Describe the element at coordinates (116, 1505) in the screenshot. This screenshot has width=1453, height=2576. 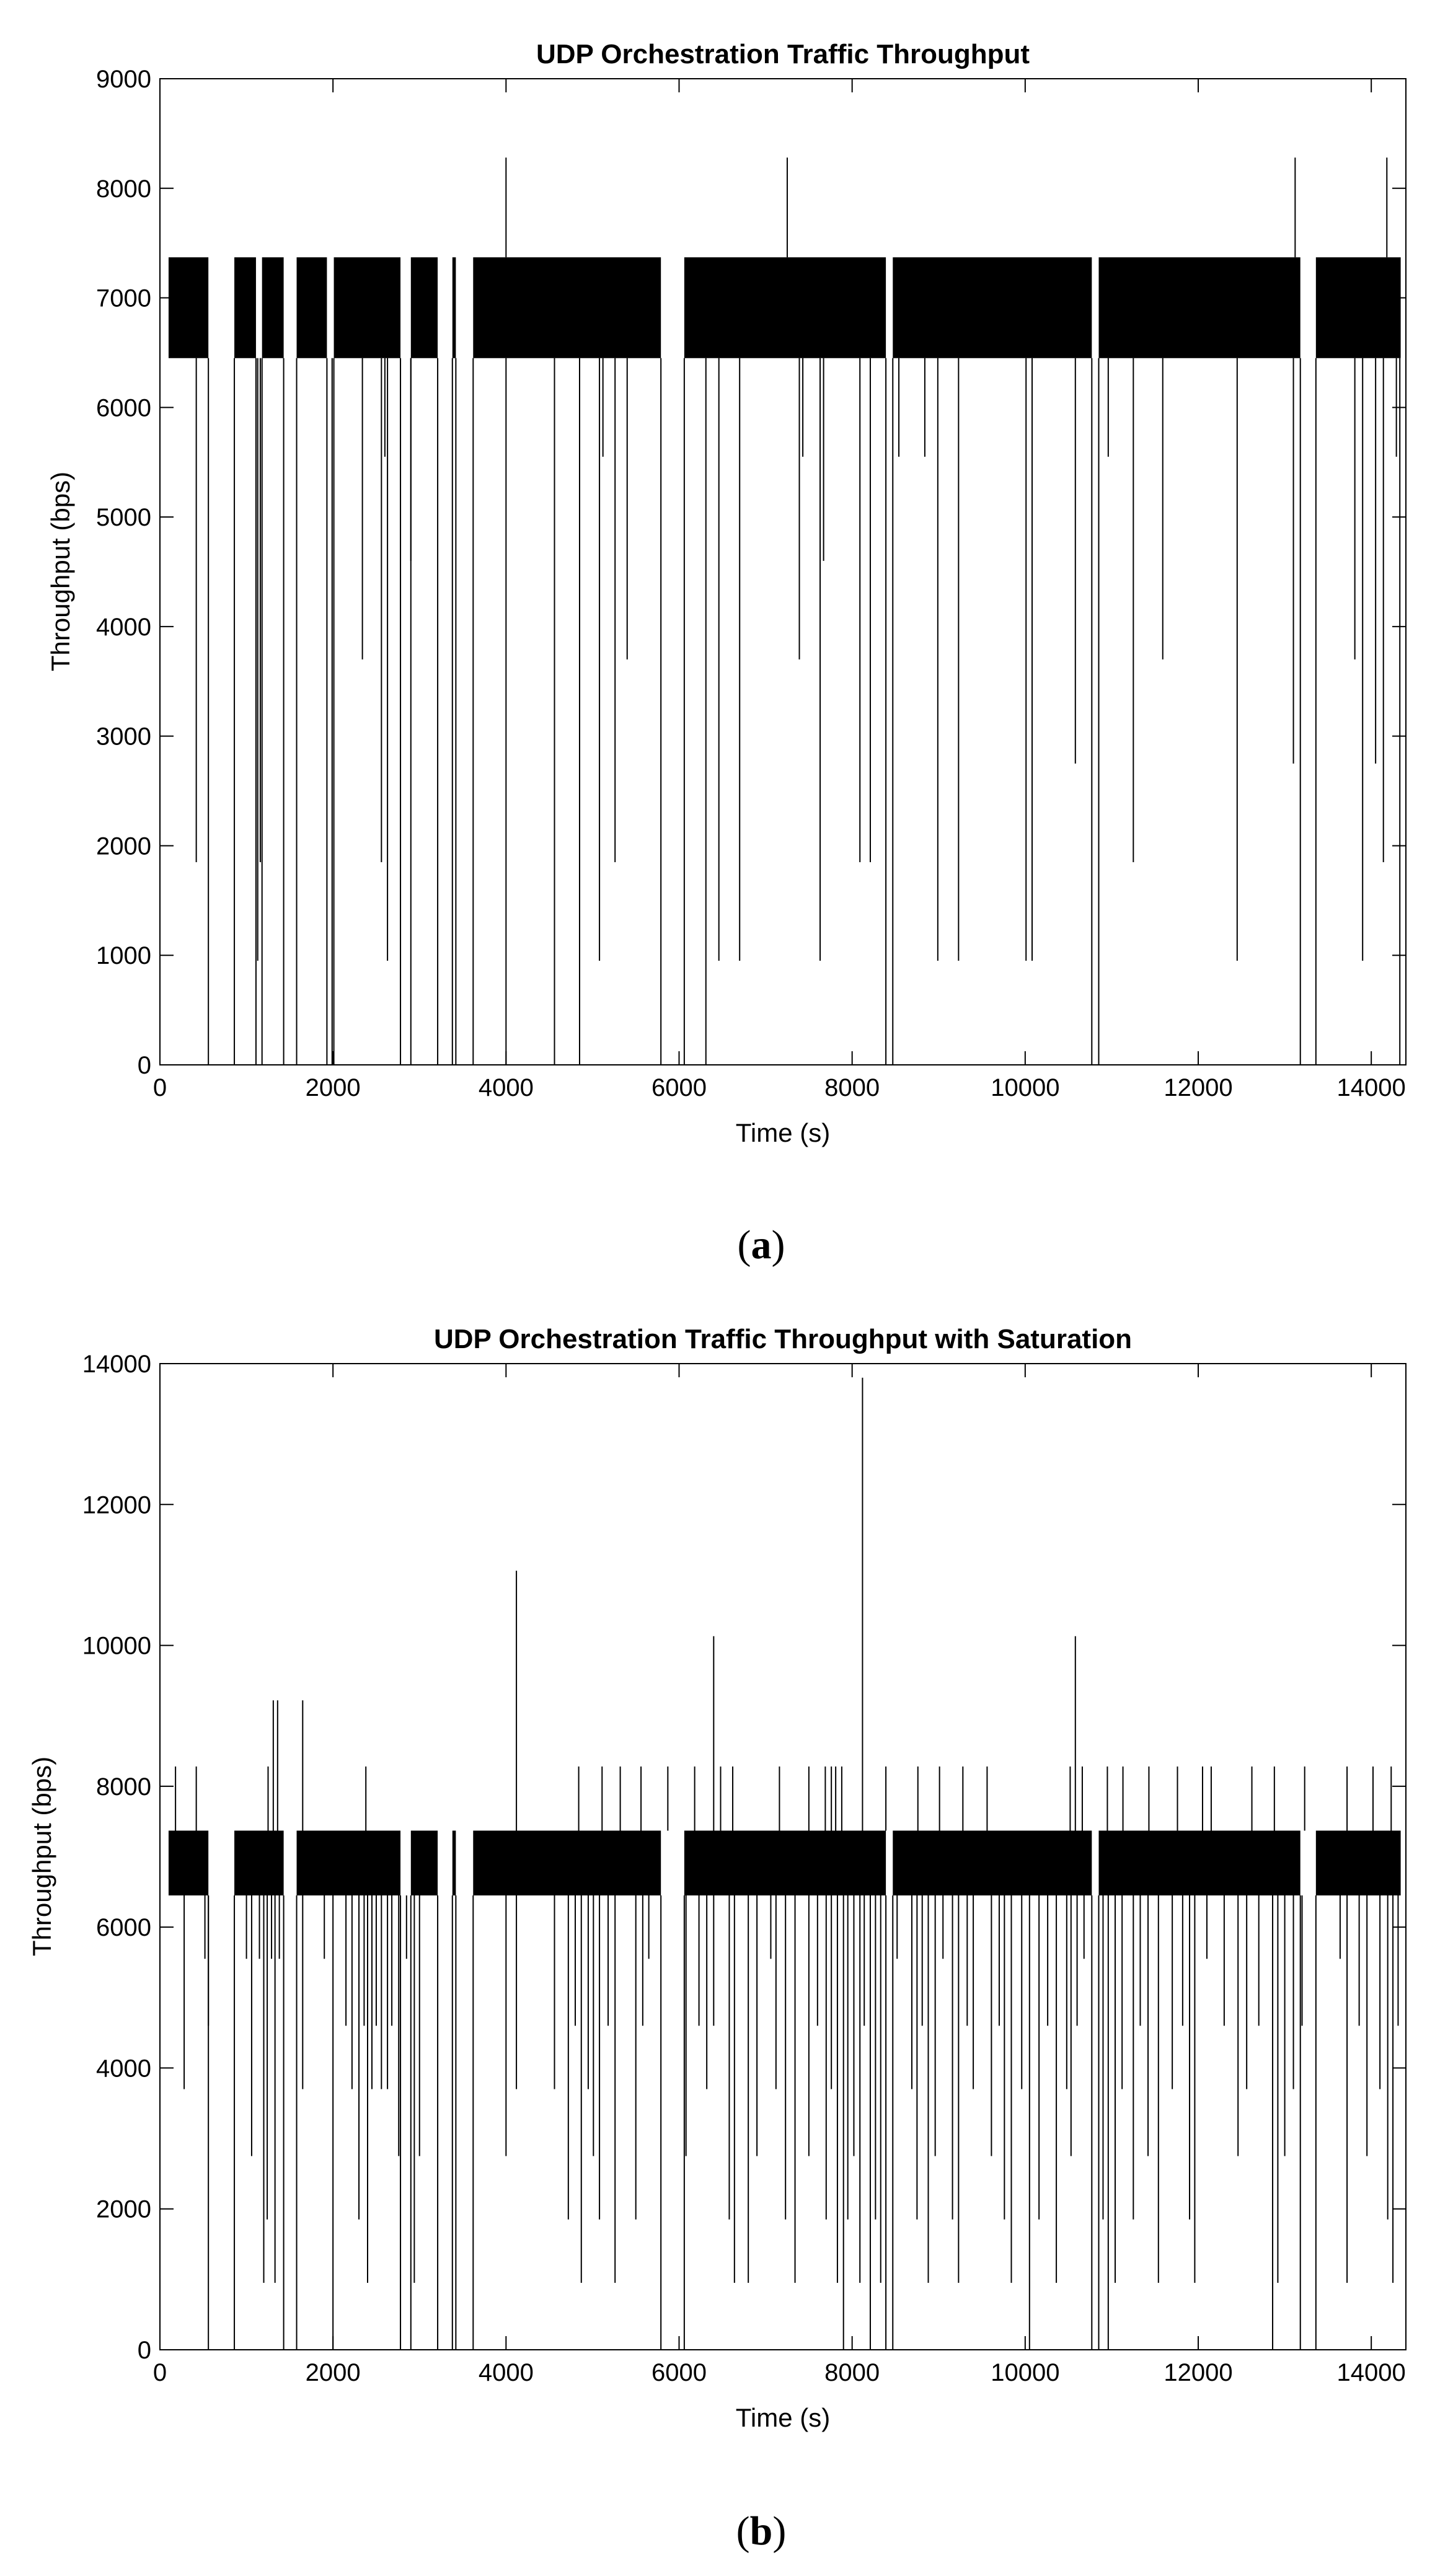
I see `chart-b-ytick-label-12000: 12000` at that location.